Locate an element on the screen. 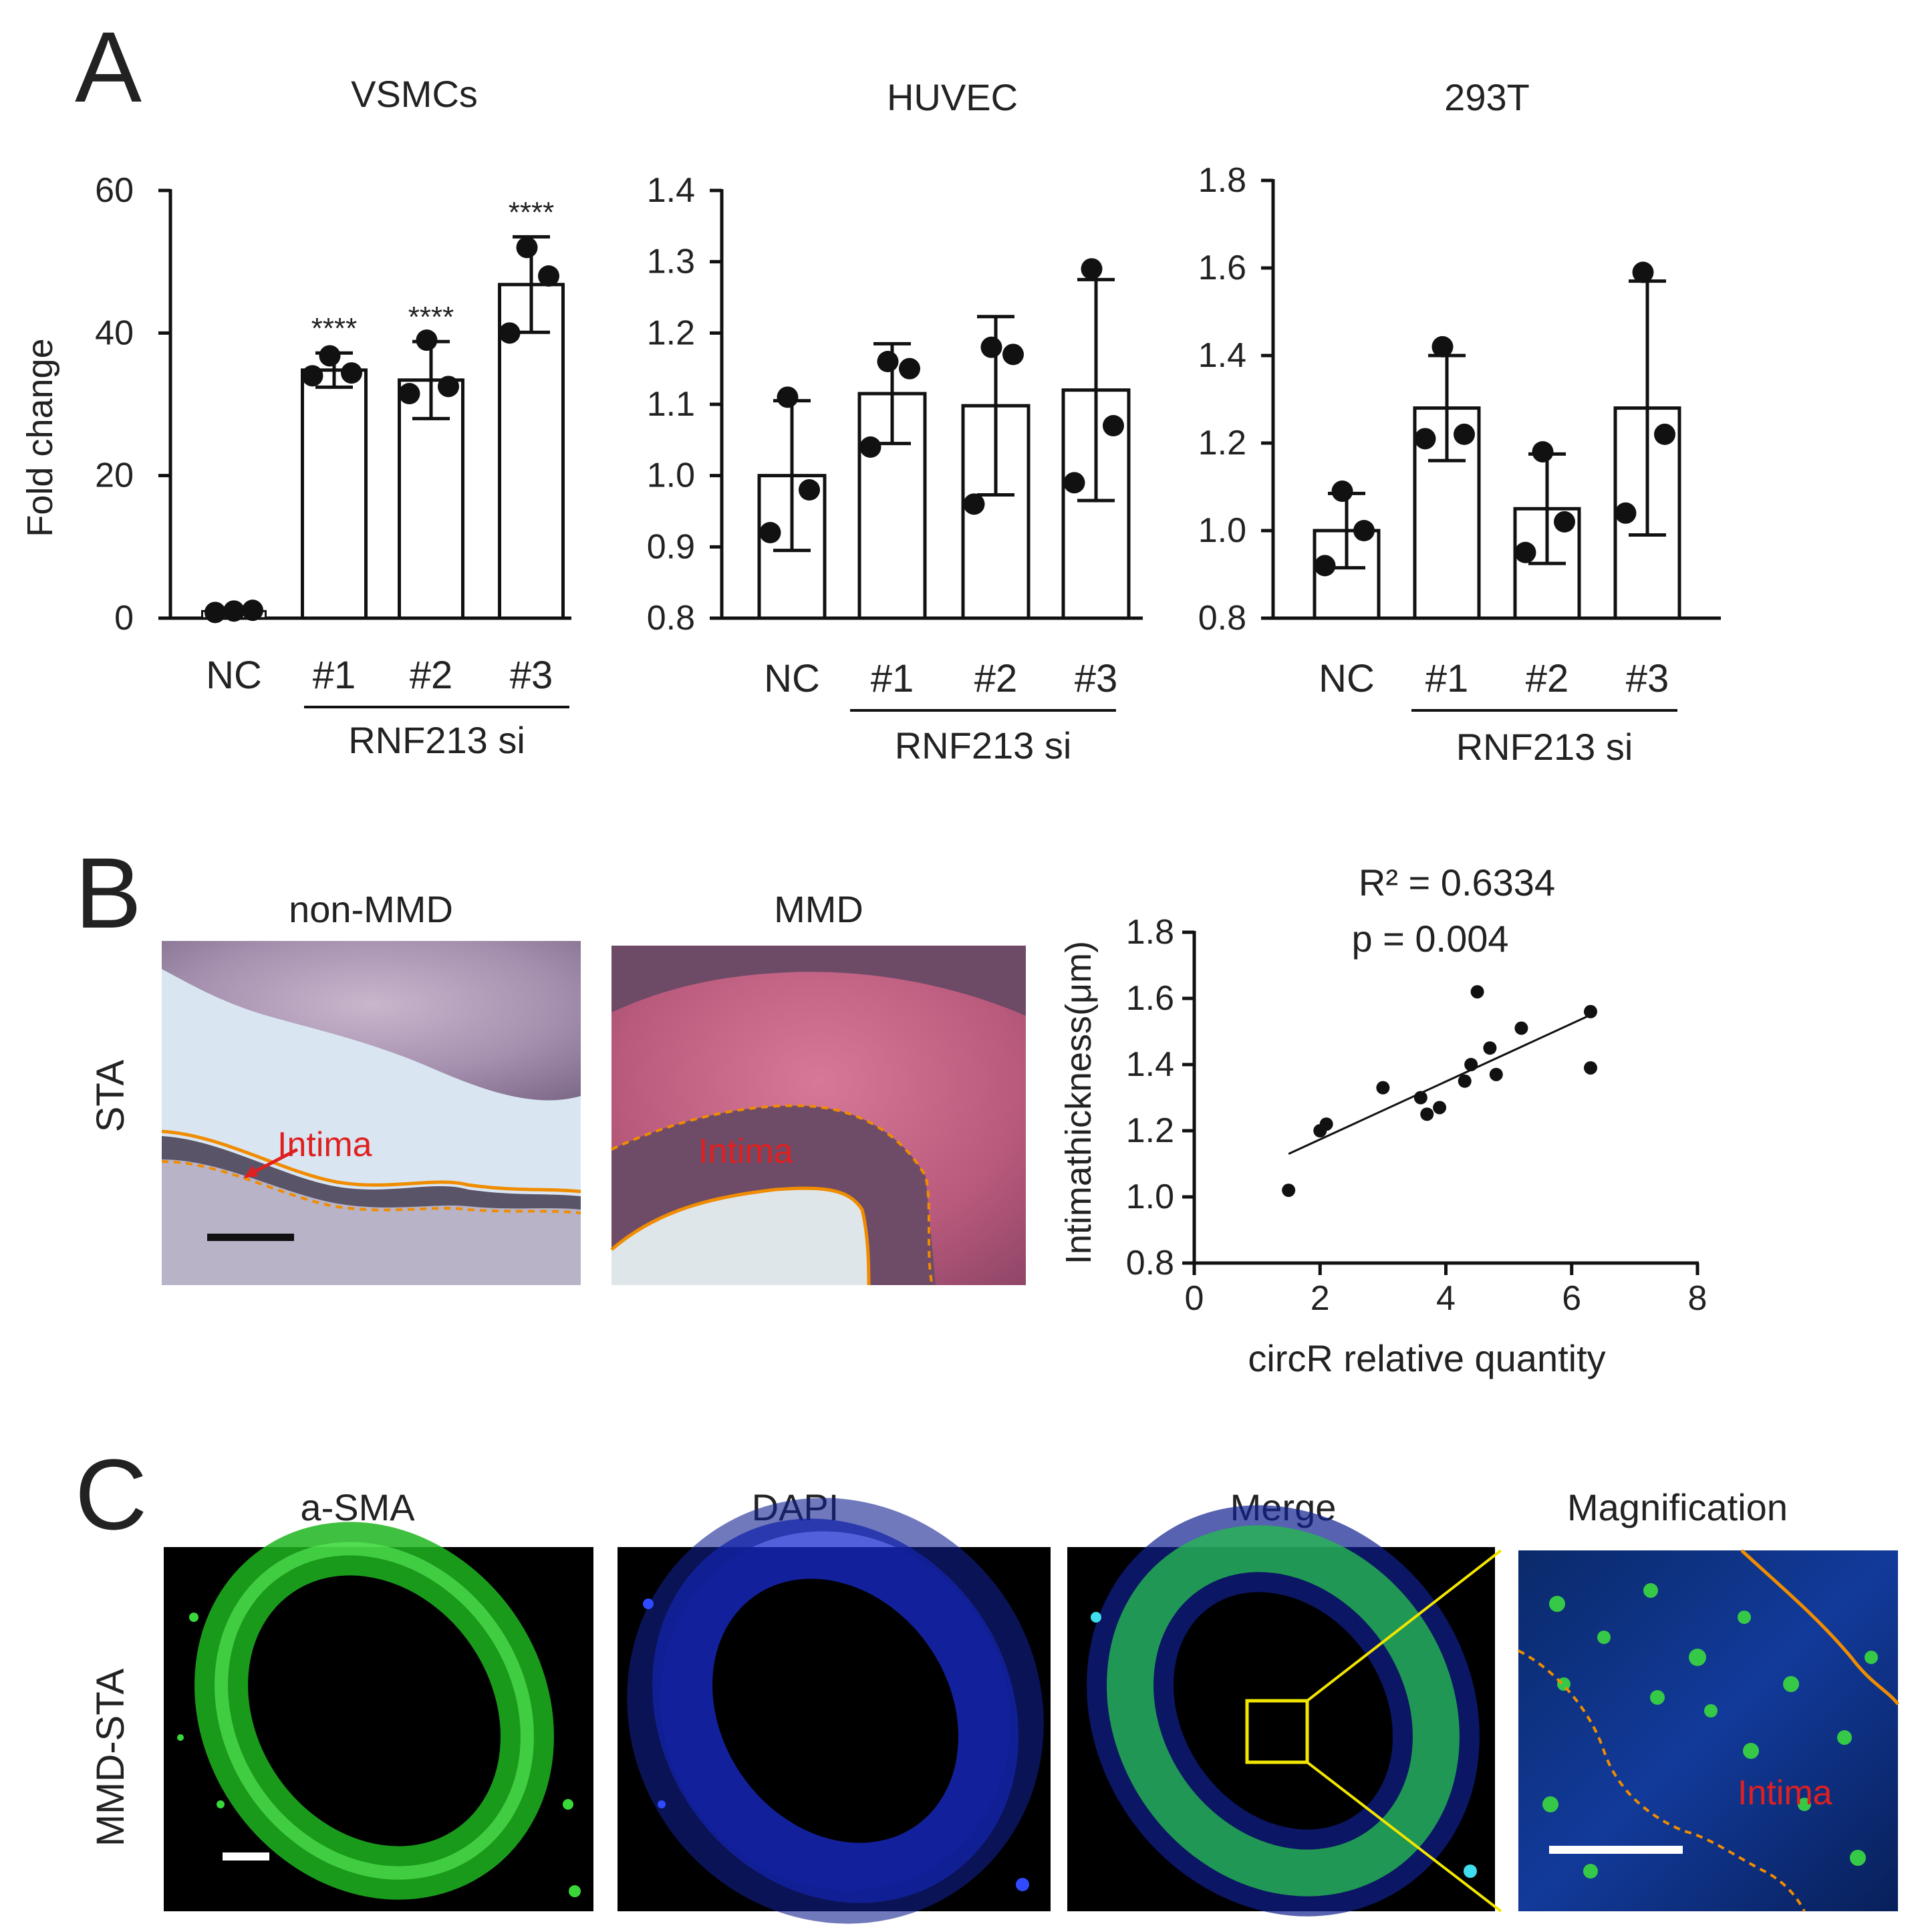 This screenshot has height=1932, width=1914. y-tick-label: 1.3 is located at coordinates (671, 262).